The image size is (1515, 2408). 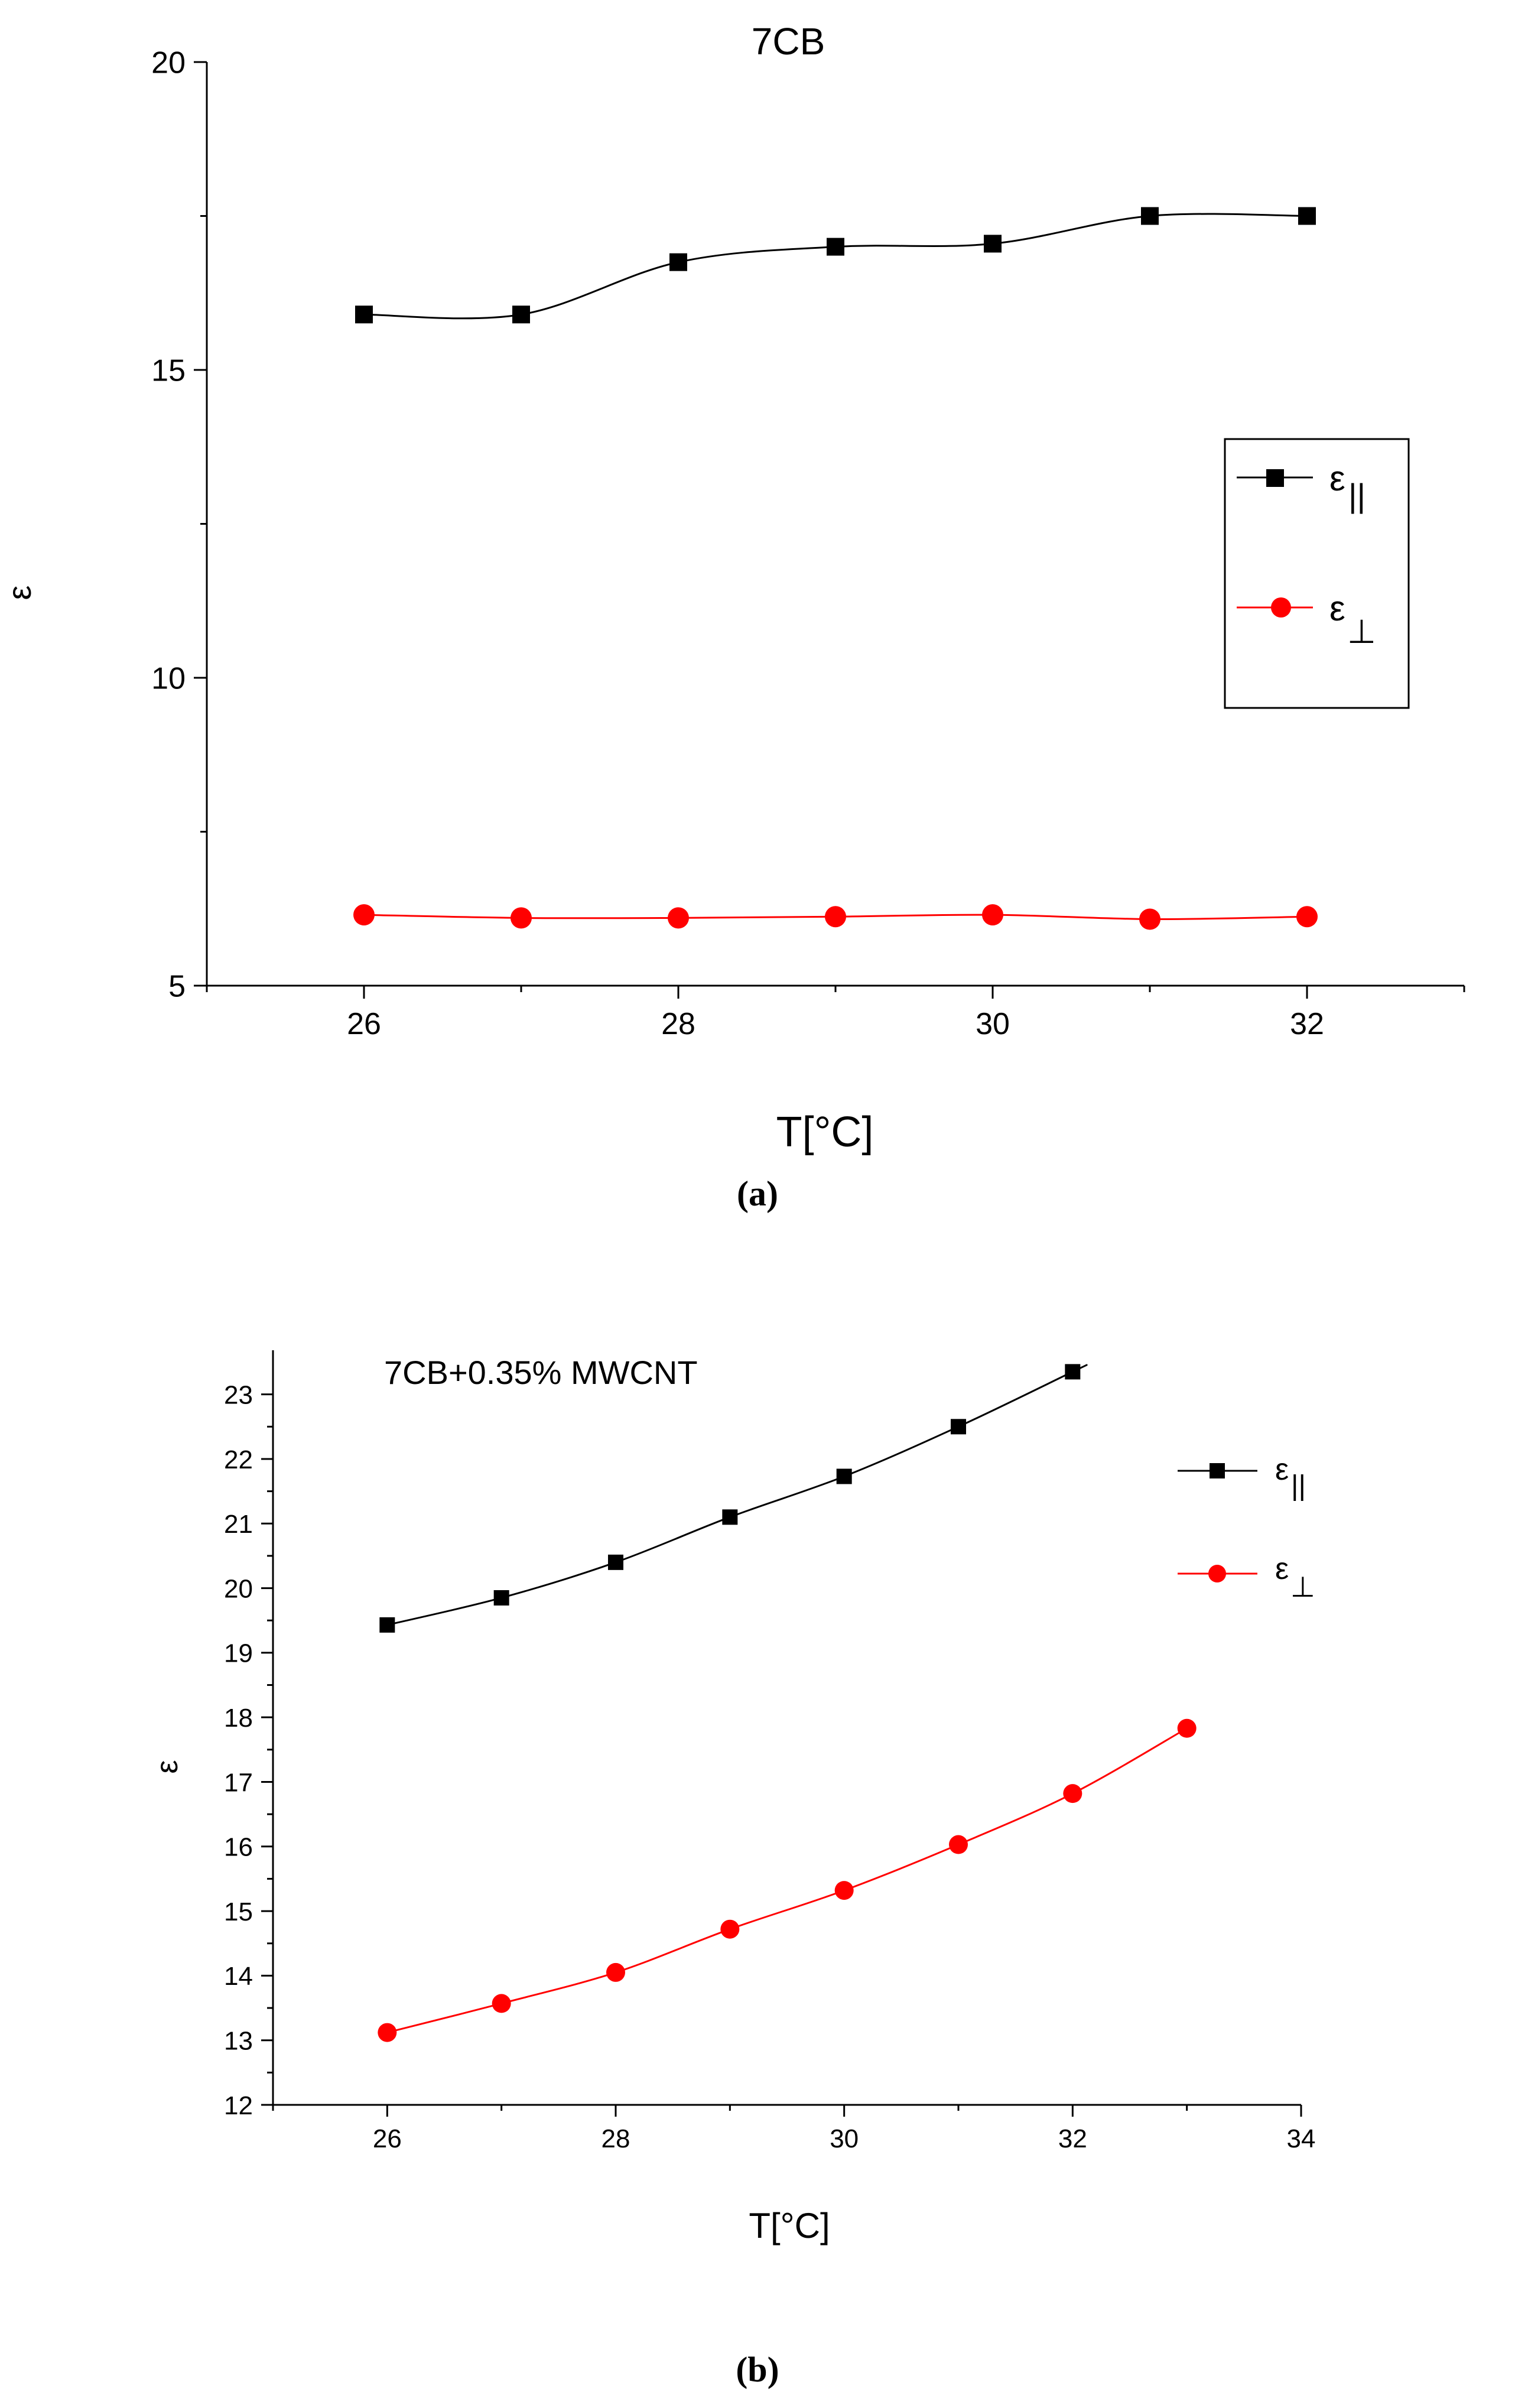 What do you see at coordinates (789, 2225) in the screenshot?
I see `panel-b-x-axis-label: T[°C]` at bounding box center [789, 2225].